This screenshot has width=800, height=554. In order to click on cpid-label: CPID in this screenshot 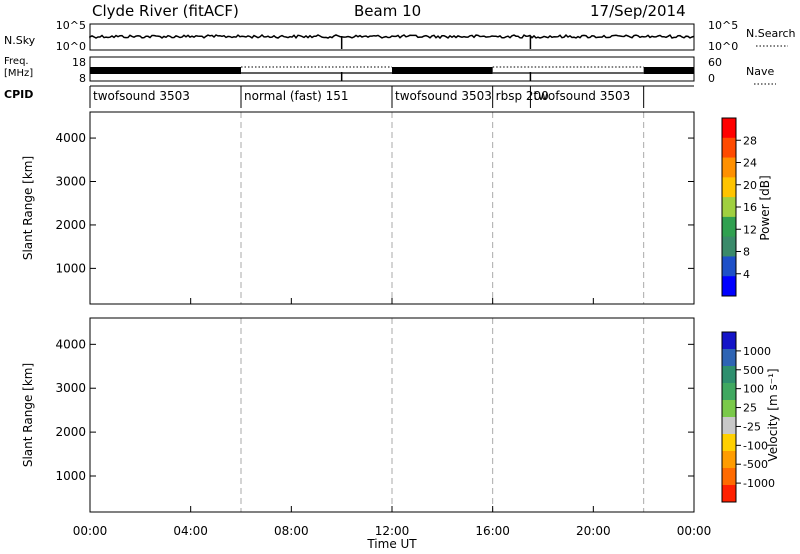, I will do `click(18, 94)`.